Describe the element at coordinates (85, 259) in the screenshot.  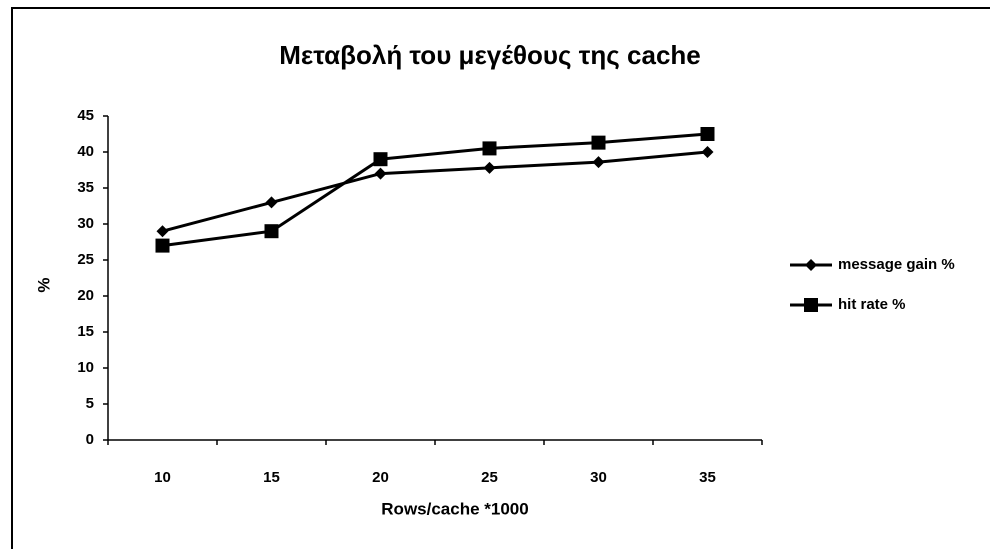
I see `y-tick-label: 25` at that location.